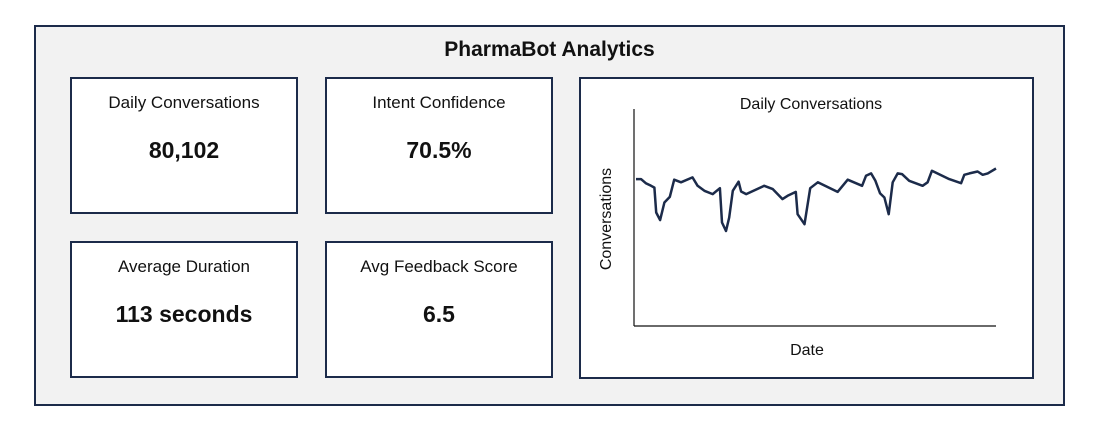 This screenshot has height=434, width=1100. What do you see at coordinates (184, 102) in the screenshot?
I see `card-label: Daily Conversations` at bounding box center [184, 102].